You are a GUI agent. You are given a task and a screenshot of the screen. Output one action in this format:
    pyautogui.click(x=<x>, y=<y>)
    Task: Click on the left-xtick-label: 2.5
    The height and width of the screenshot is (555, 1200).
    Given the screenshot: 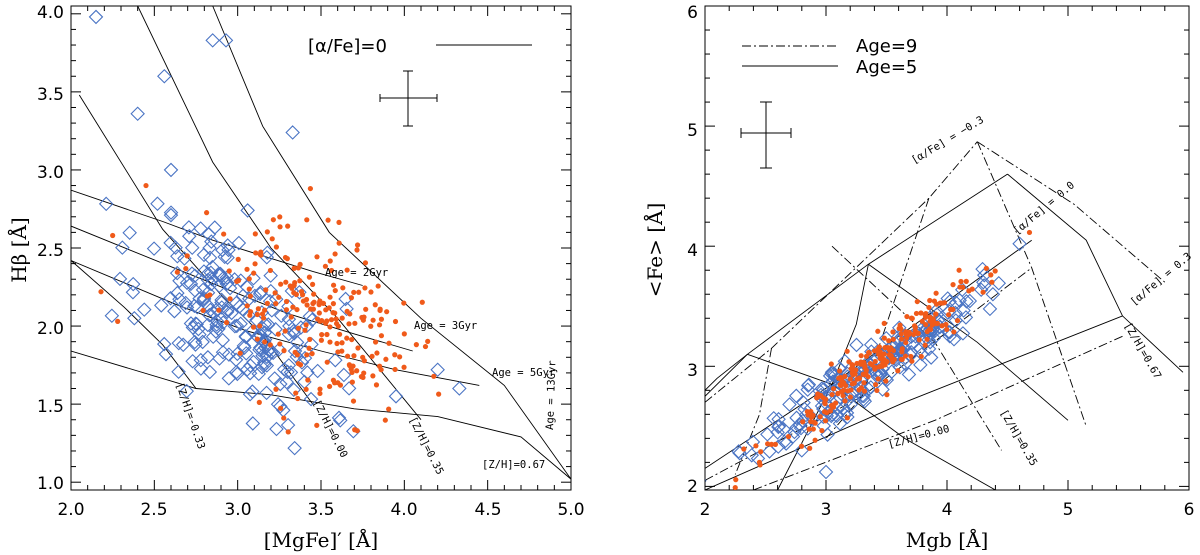 What is the action you would take?
    pyautogui.click(x=153, y=510)
    